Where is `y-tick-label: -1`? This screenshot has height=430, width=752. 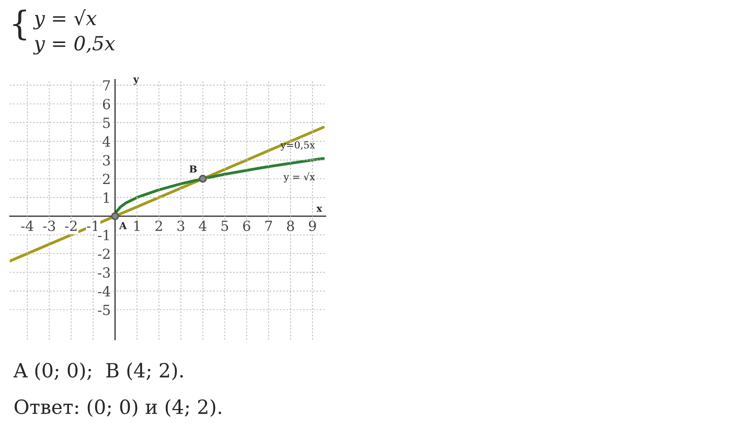
y-tick-label: -1 is located at coordinates (103, 235).